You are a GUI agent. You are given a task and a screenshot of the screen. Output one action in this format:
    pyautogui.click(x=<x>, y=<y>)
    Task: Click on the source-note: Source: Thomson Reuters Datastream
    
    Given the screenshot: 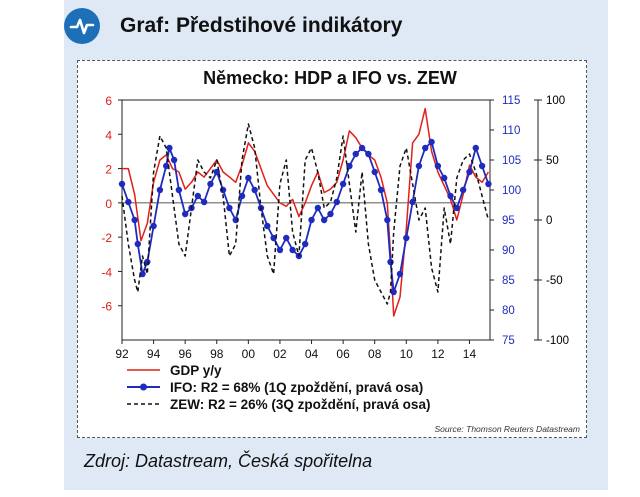 What is the action you would take?
    pyautogui.click(x=507, y=429)
    